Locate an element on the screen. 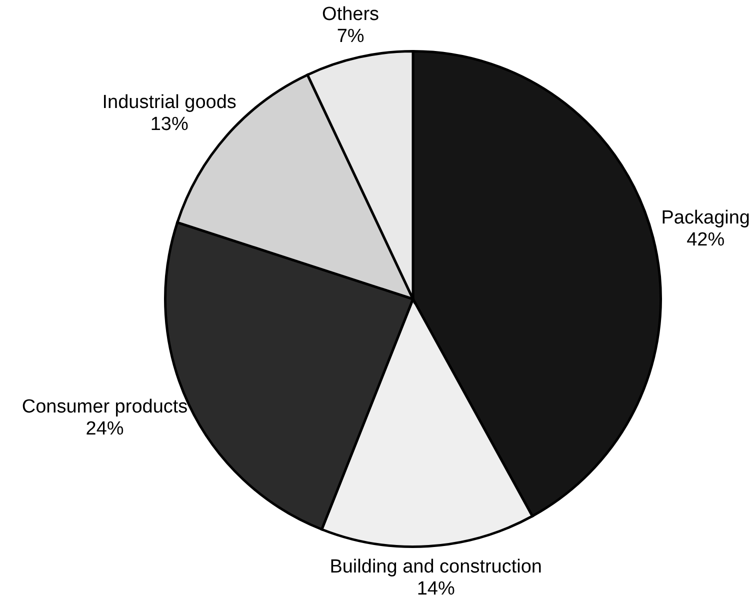  slice-label: Packaging is located at coordinates (705, 218).